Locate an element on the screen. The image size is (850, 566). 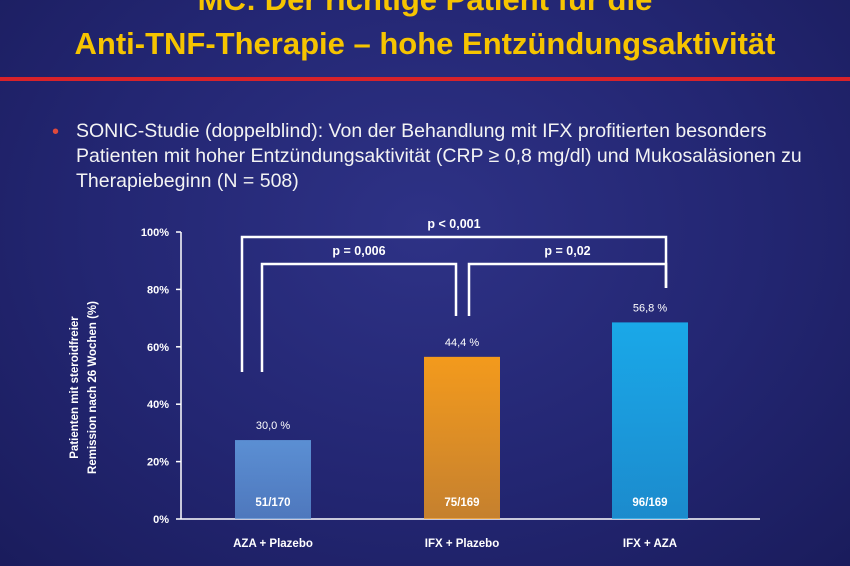
bar-value-label: 44,4 % is located at coordinates (462, 343).